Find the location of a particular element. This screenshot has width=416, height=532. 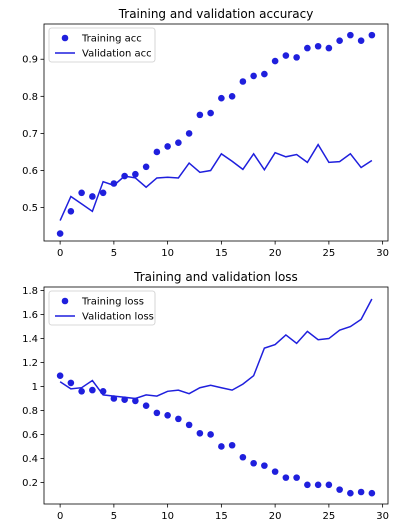

loss-legend-marker-swatch is located at coordinates (65, 301).